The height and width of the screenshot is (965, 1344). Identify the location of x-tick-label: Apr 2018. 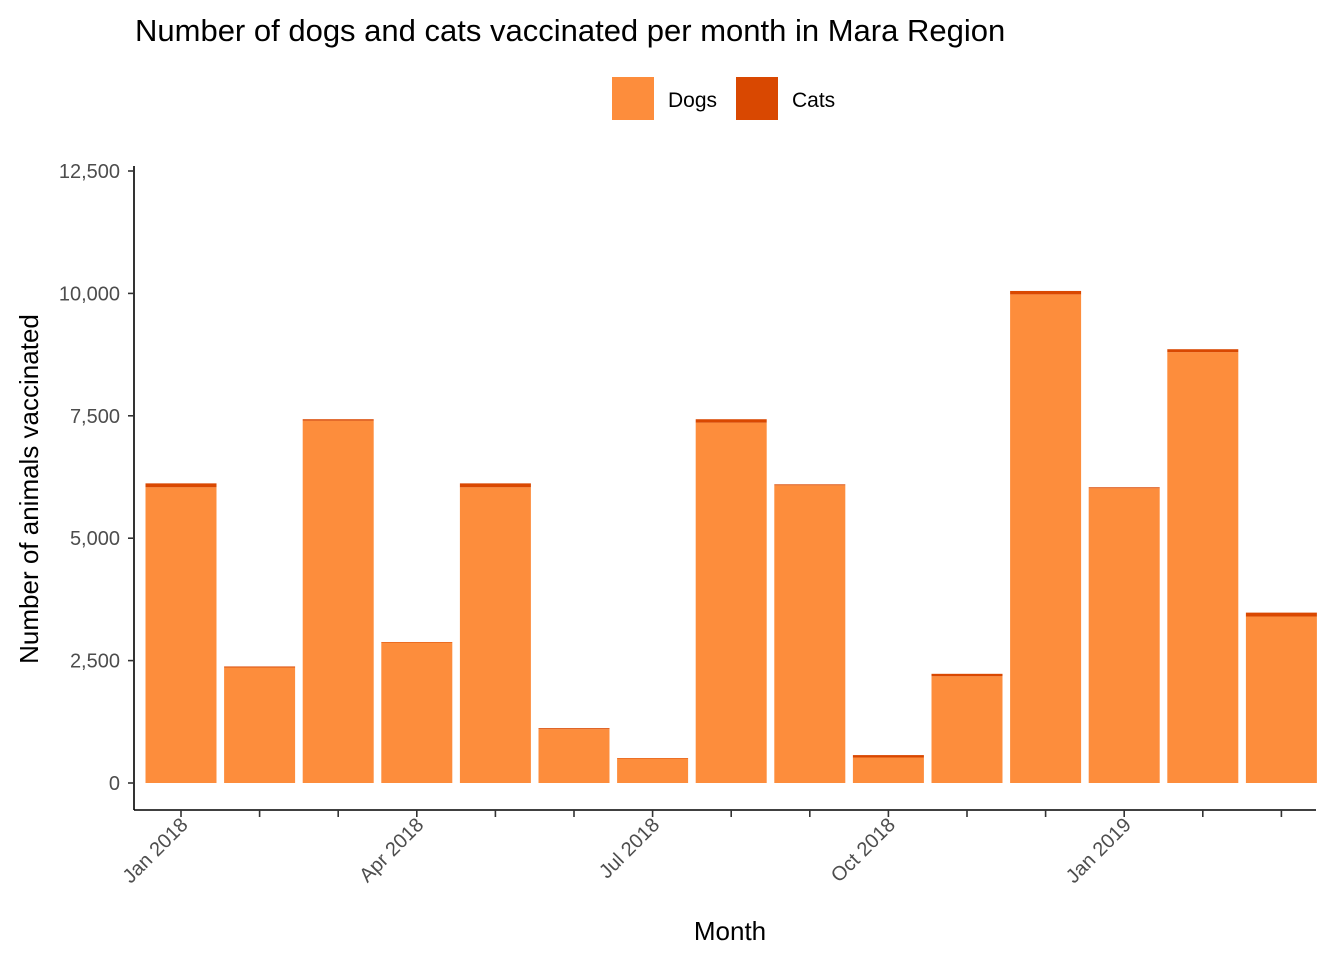
(391, 850).